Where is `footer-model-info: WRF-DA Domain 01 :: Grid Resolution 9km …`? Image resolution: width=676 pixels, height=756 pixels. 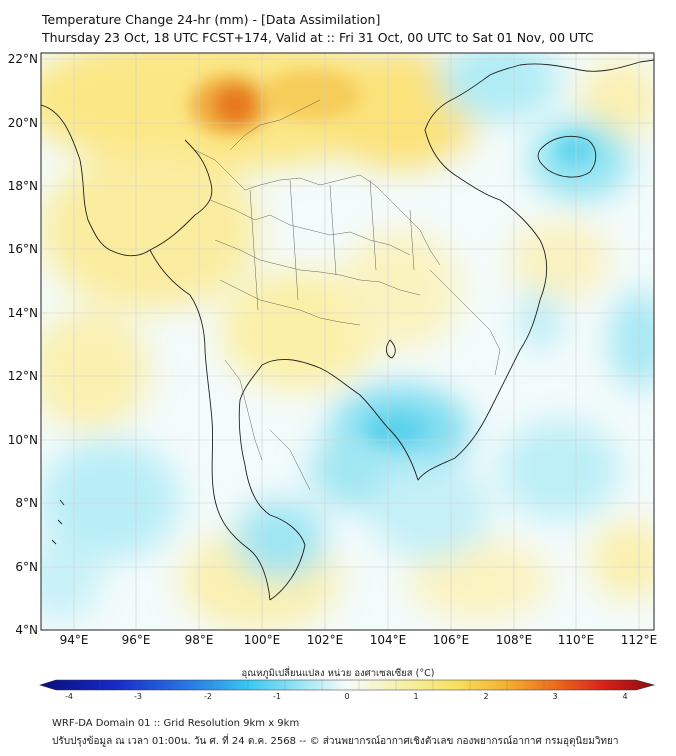
footer-model-info: WRF-DA Domain 01 :: Grid Resolution 9km … is located at coordinates (176, 723).